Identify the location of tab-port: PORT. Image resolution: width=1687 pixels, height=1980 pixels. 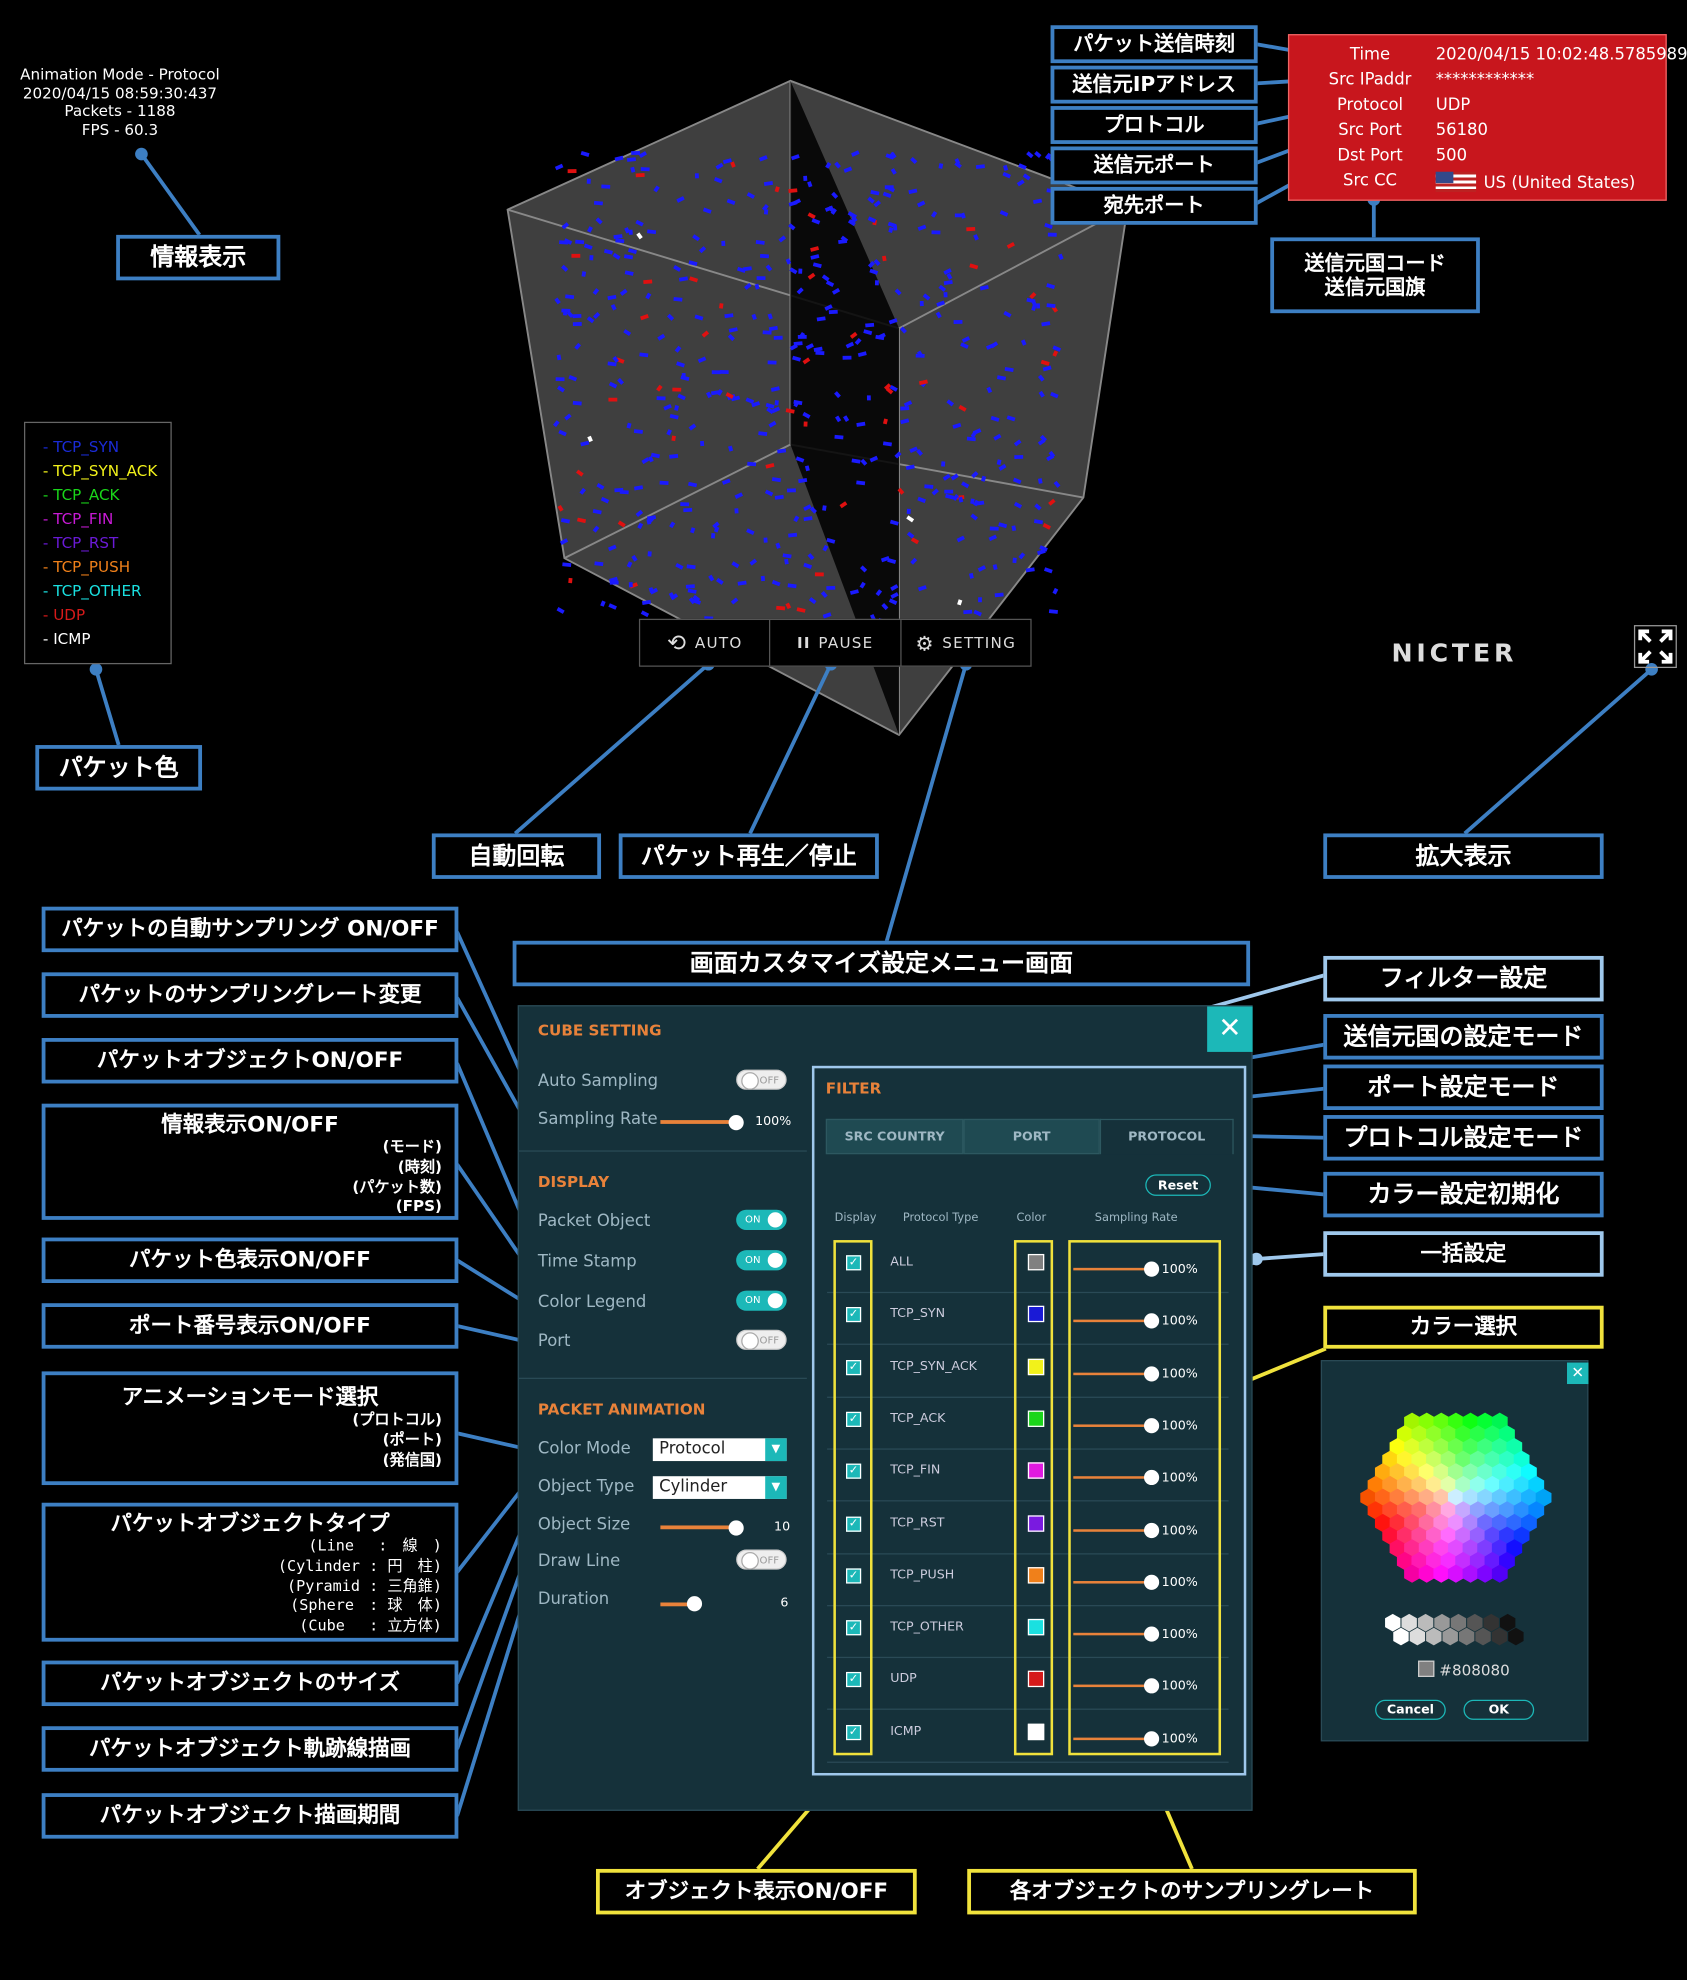
(1031, 1136).